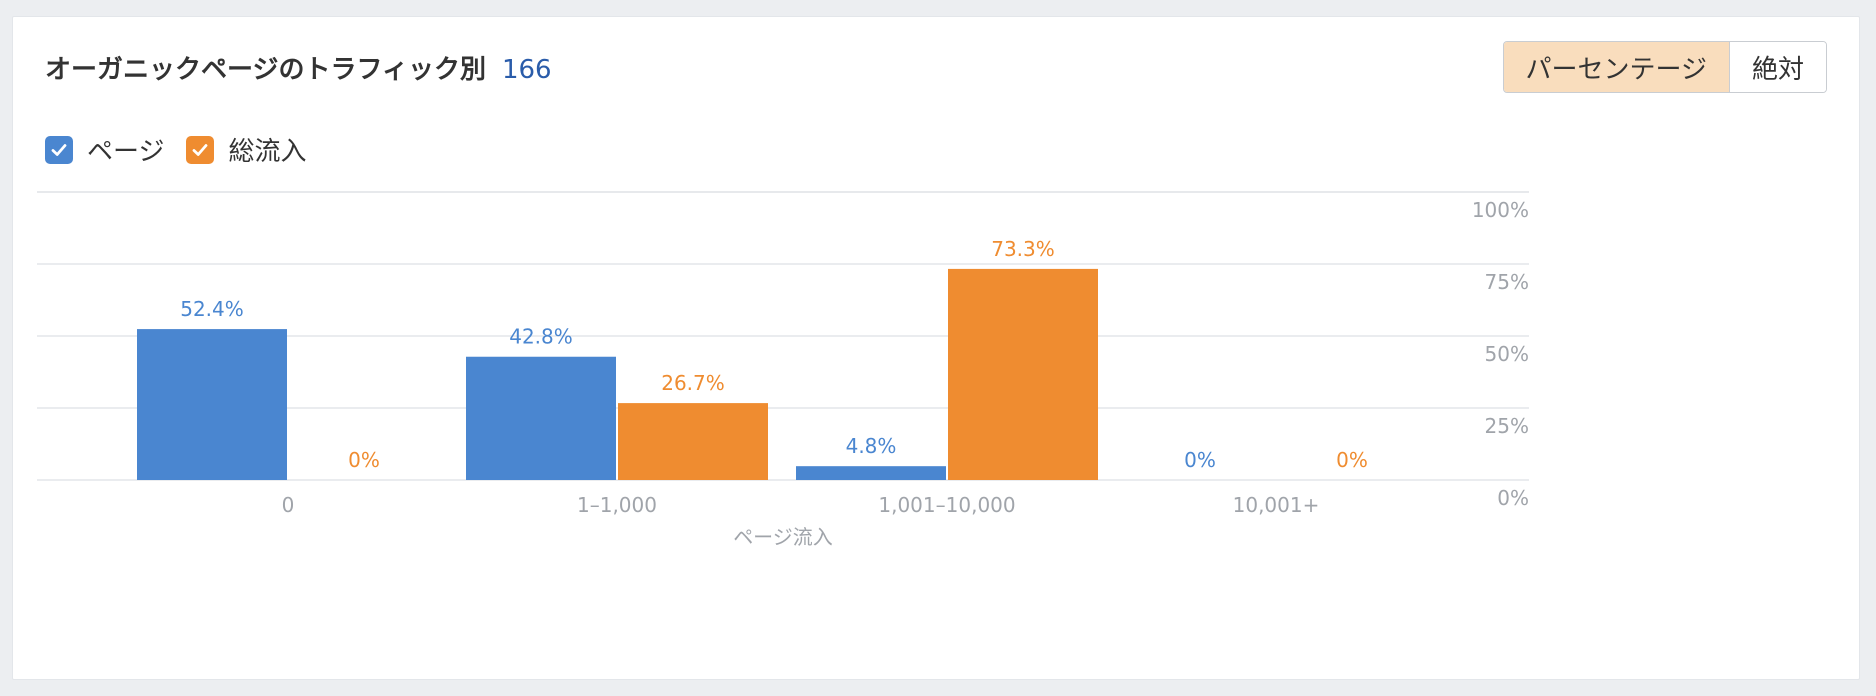 This screenshot has width=1876, height=696. What do you see at coordinates (871, 446) in the screenshot?
I see `data-label-pages: 4.8%` at bounding box center [871, 446].